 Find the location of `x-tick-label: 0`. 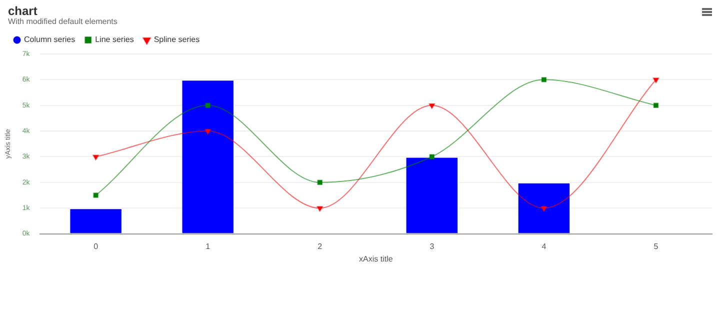

x-tick-label: 0 is located at coordinates (96, 246).